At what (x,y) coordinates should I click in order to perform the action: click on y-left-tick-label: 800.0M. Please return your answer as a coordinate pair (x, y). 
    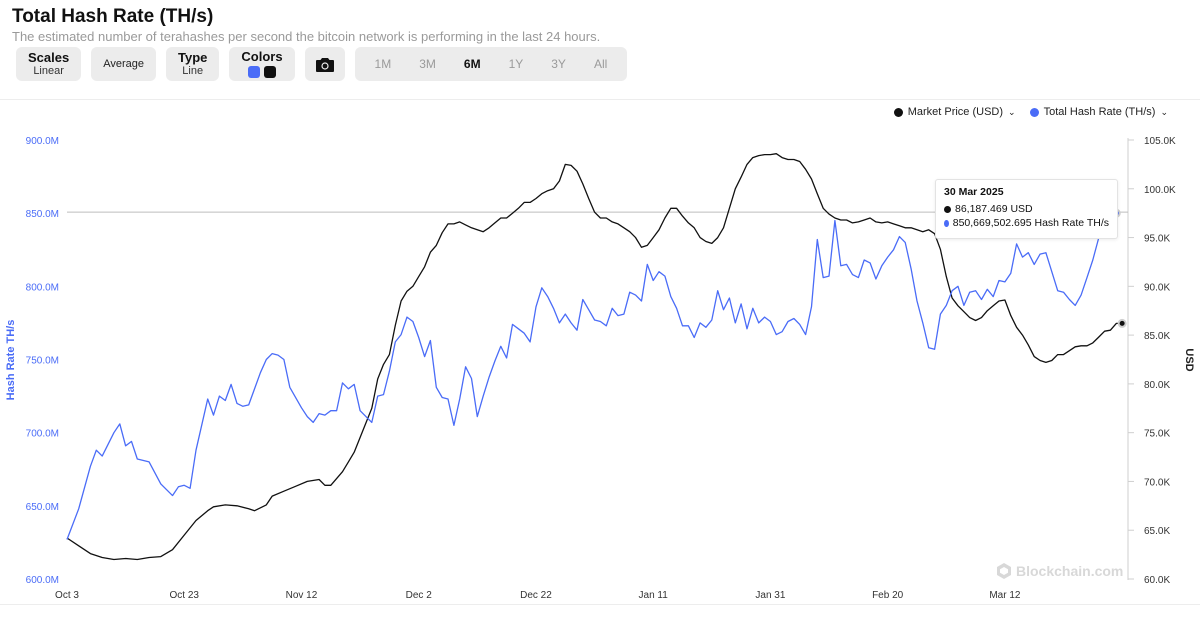
    Looking at the image, I should click on (42, 287).